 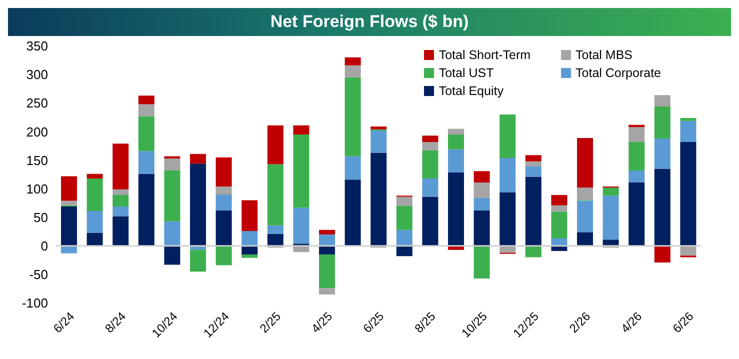 What do you see at coordinates (37, 46) in the screenshot?
I see `y-tick-label: 350` at bounding box center [37, 46].